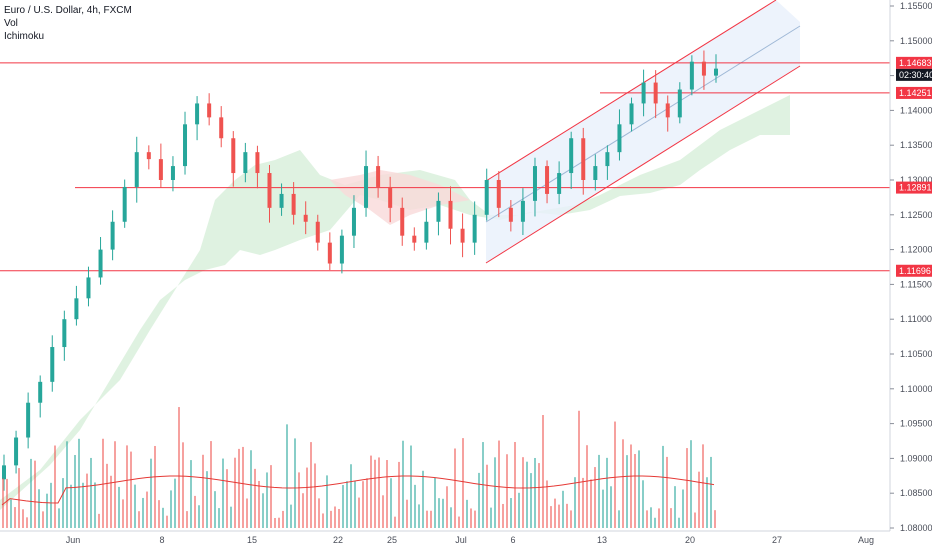 The height and width of the screenshot is (550, 932). I want to click on level-label: 1.11696, so click(915, 271).